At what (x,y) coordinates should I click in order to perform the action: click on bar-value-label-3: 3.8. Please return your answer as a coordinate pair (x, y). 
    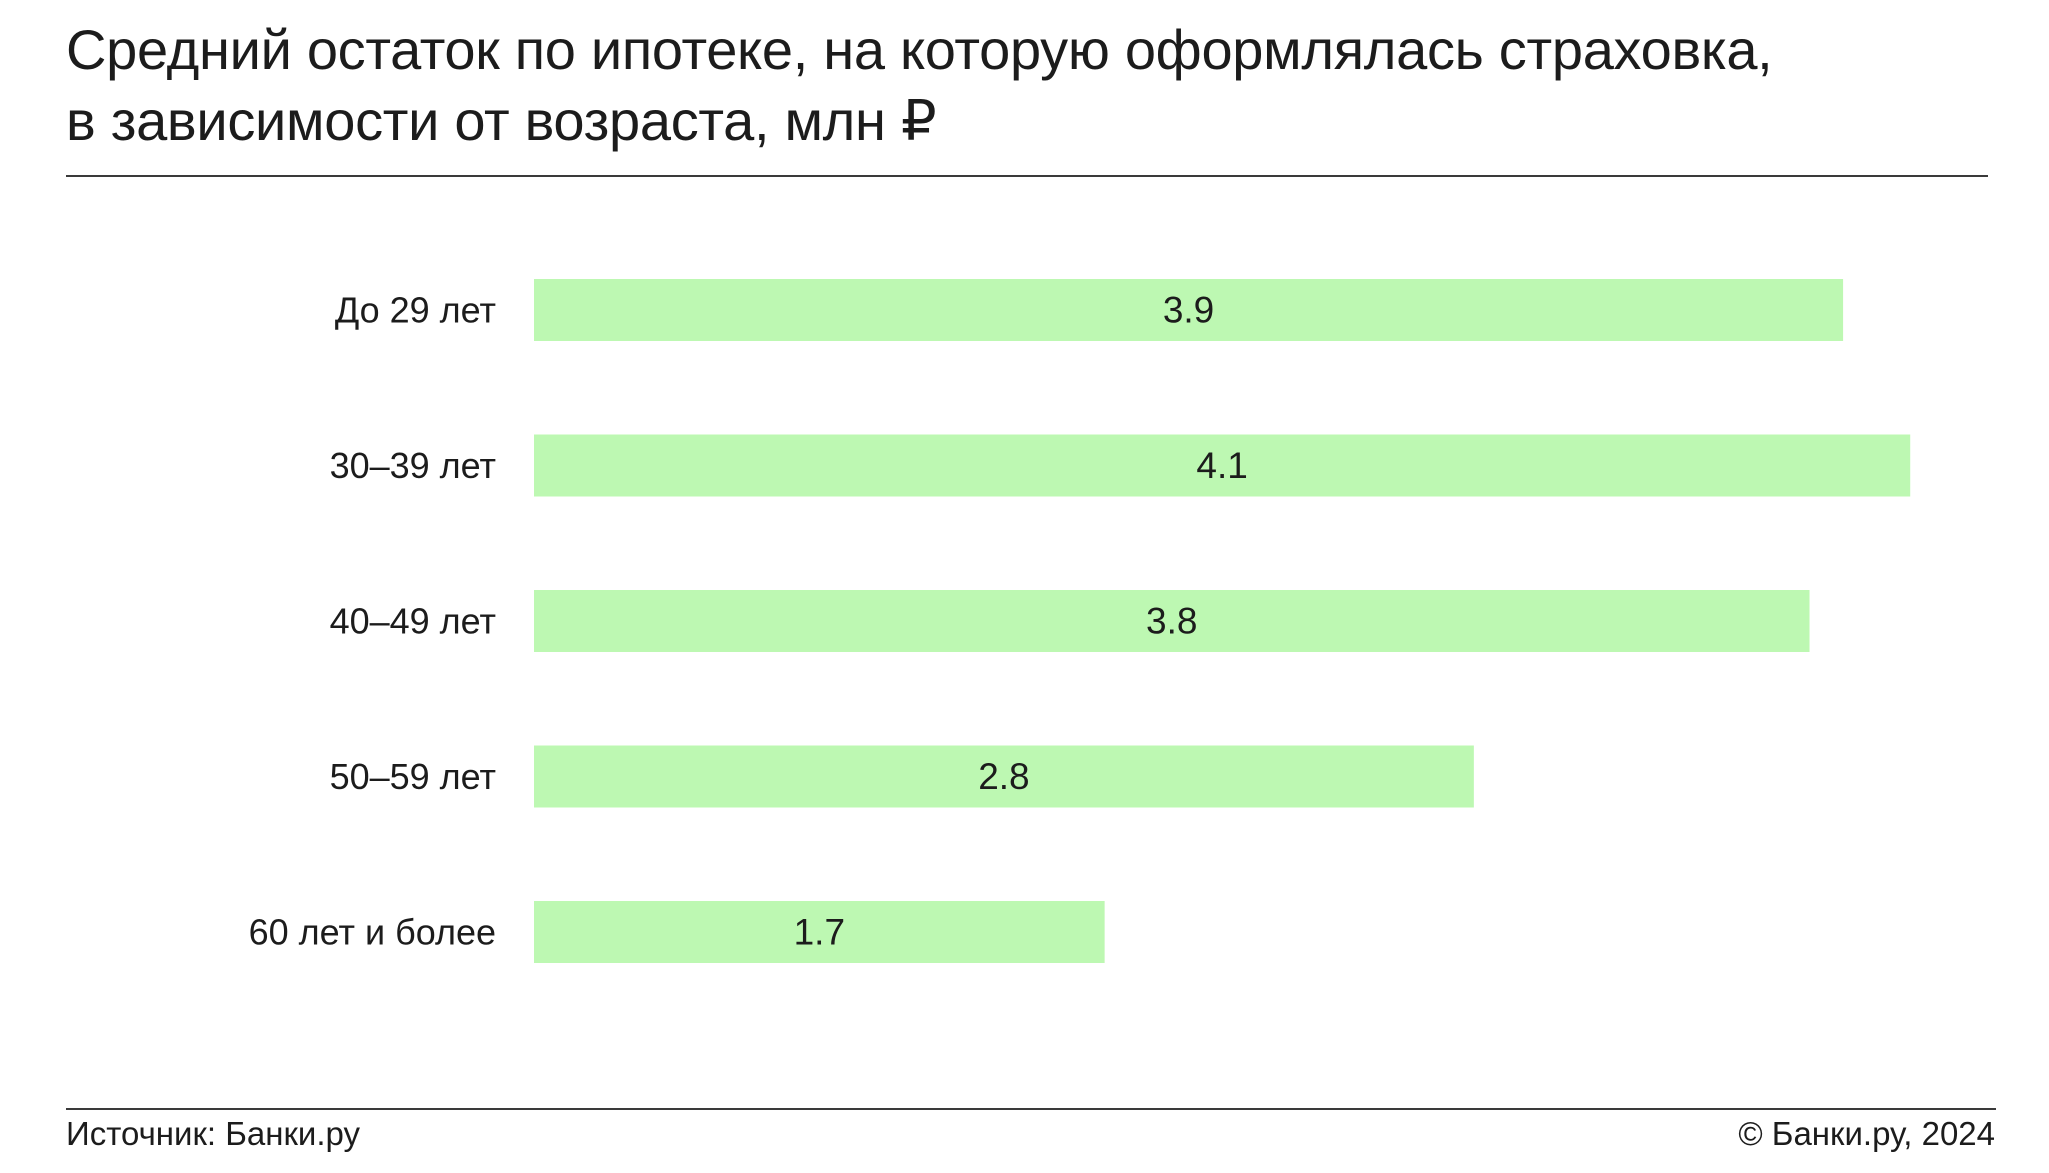
    Looking at the image, I should click on (1171, 621).